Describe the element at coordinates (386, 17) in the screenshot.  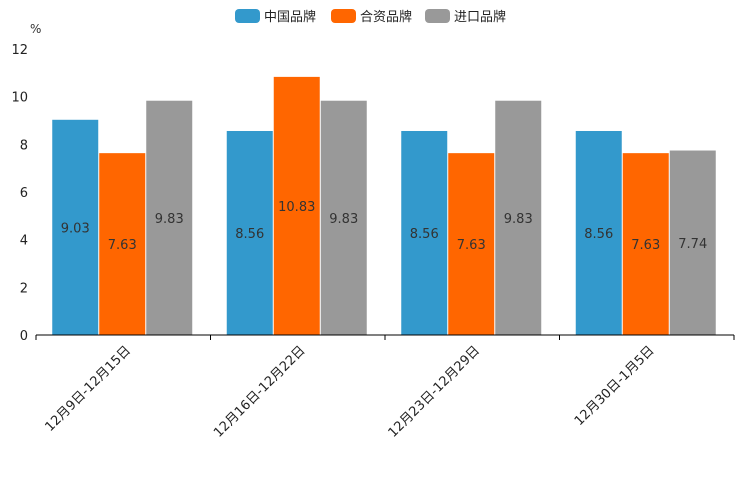
I see `legend-label-1: 合资品牌` at that location.